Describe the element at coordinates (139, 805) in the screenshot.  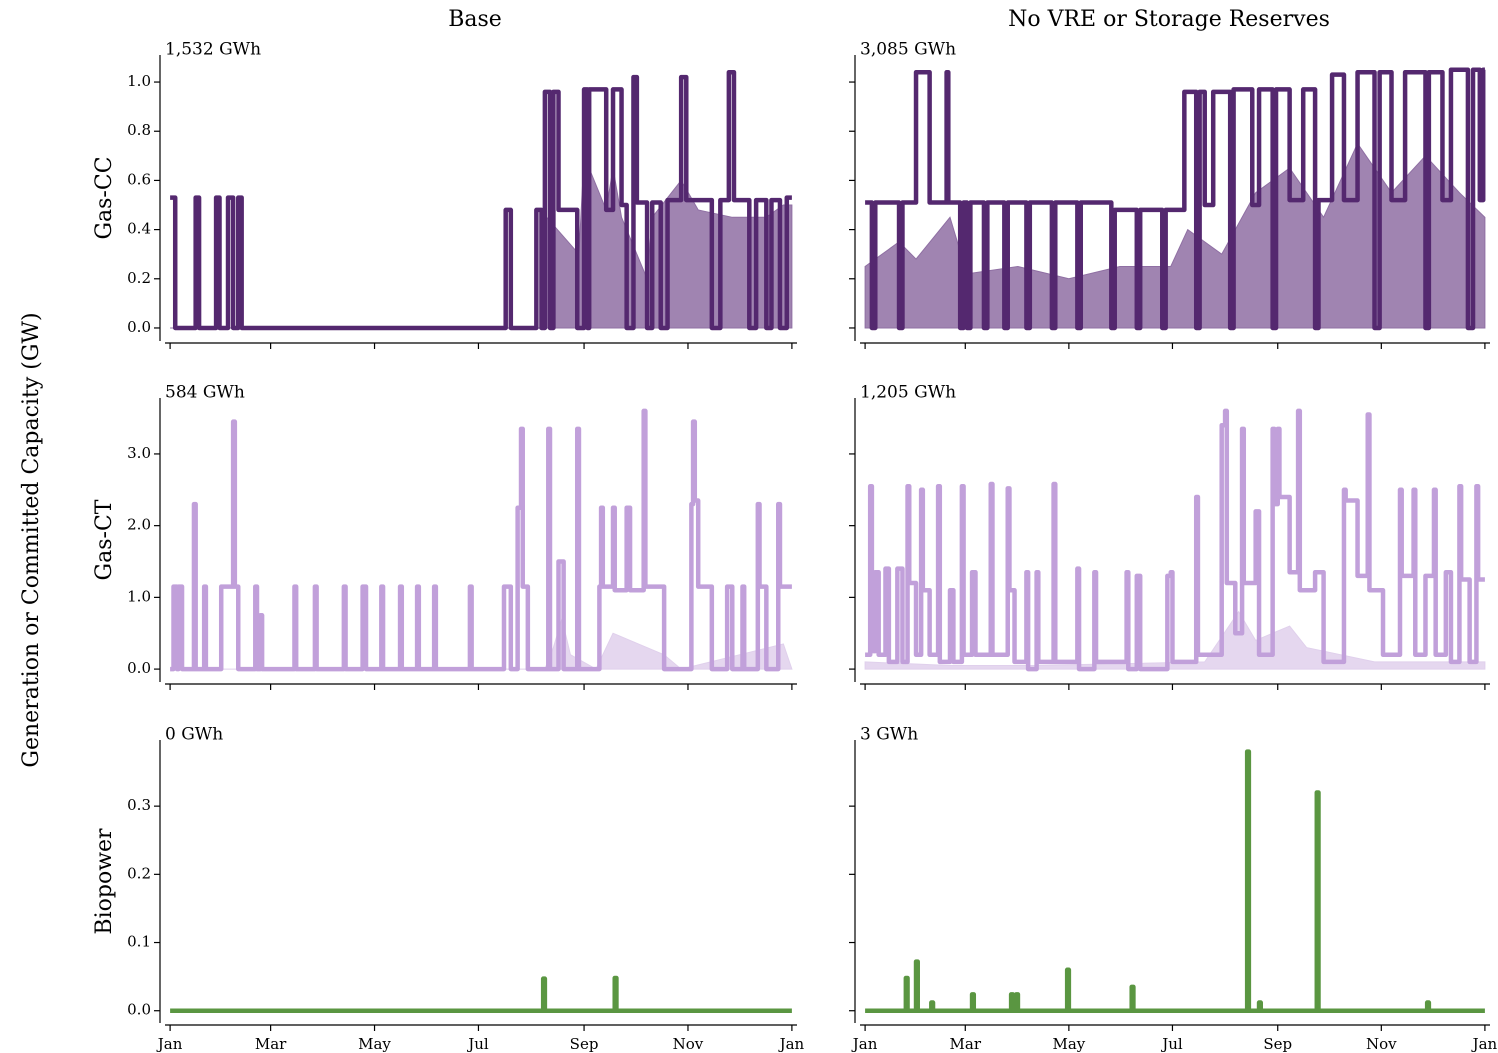
I see `y-tick-label: 0.3` at that location.